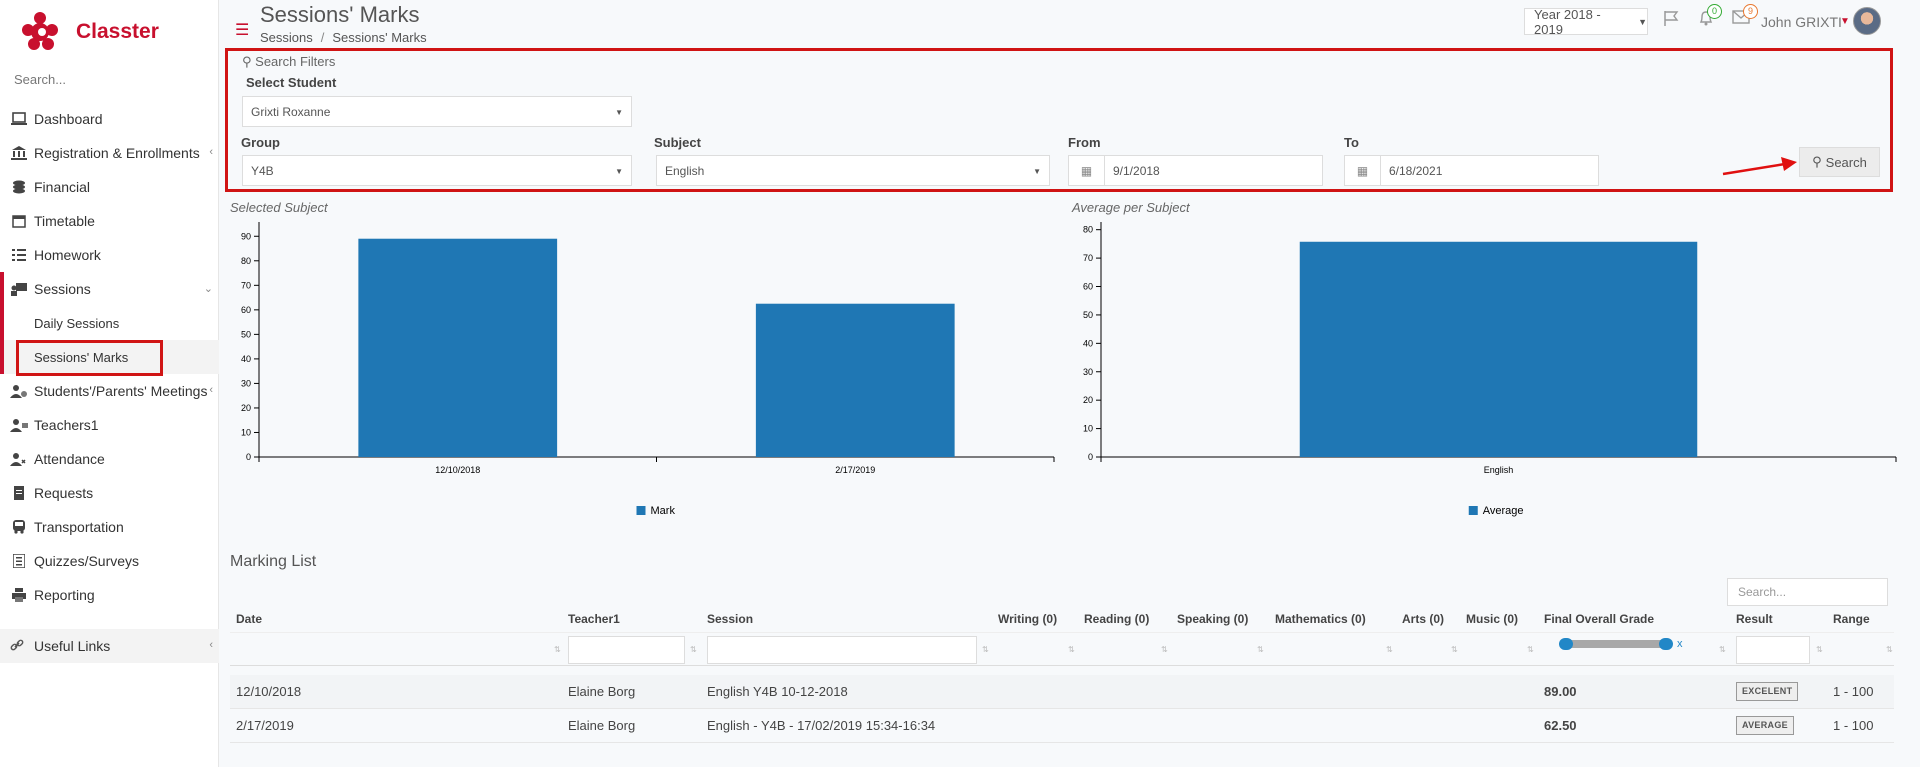 Image resolution: width=1920 pixels, height=767 pixels. What do you see at coordinates (777, 691) in the screenshot?
I see `cell-session: English Y4B 10-12-2018` at bounding box center [777, 691].